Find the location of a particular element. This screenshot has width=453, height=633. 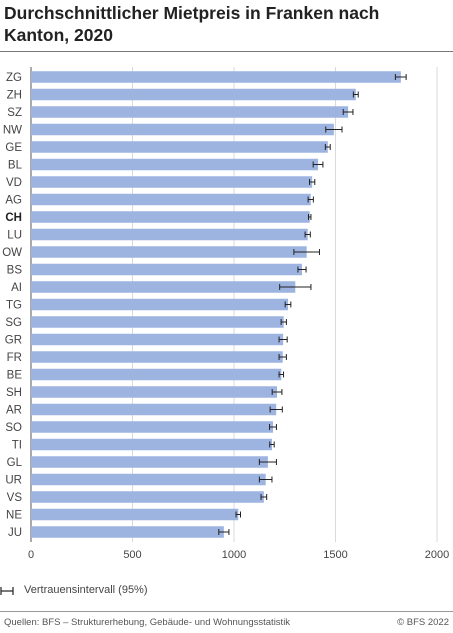

category-label: FR is located at coordinates (14, 358).